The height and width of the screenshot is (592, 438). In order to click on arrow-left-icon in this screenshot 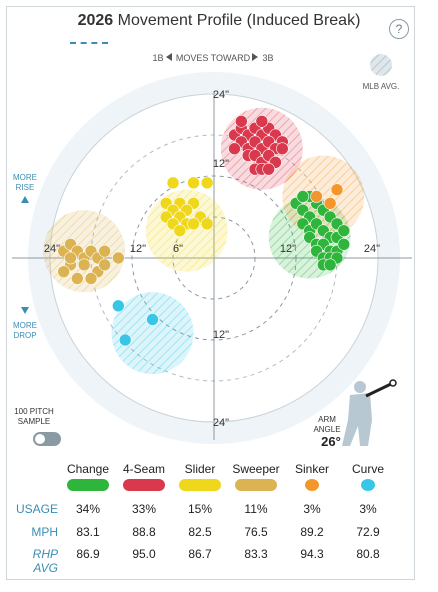, I will do `click(169, 57)`.